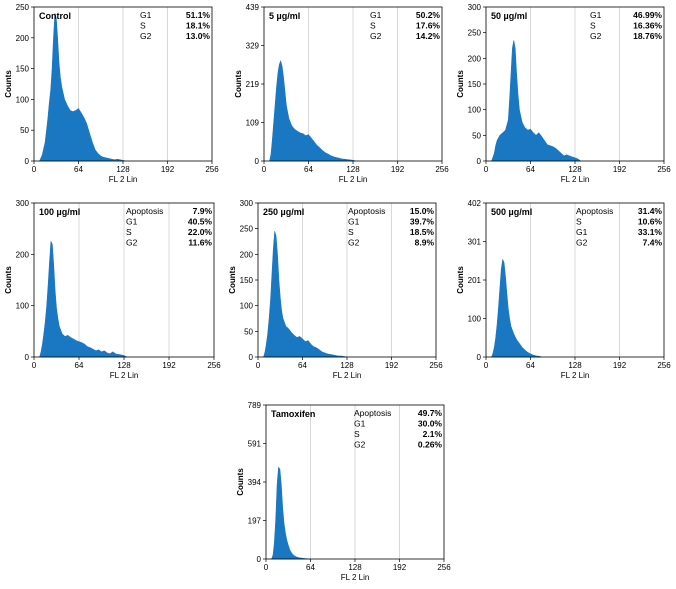 The image size is (676, 589). What do you see at coordinates (255, 405) in the screenshot?
I see `y-tick-label: 789` at bounding box center [255, 405].